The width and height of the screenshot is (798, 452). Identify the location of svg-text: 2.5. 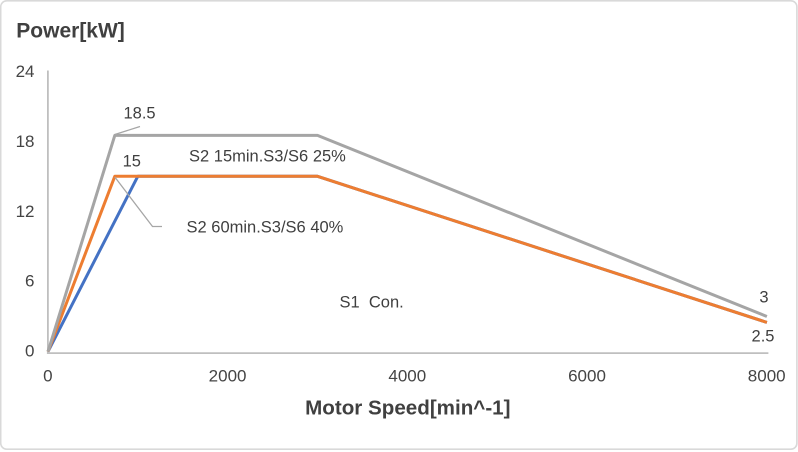
(763, 337).